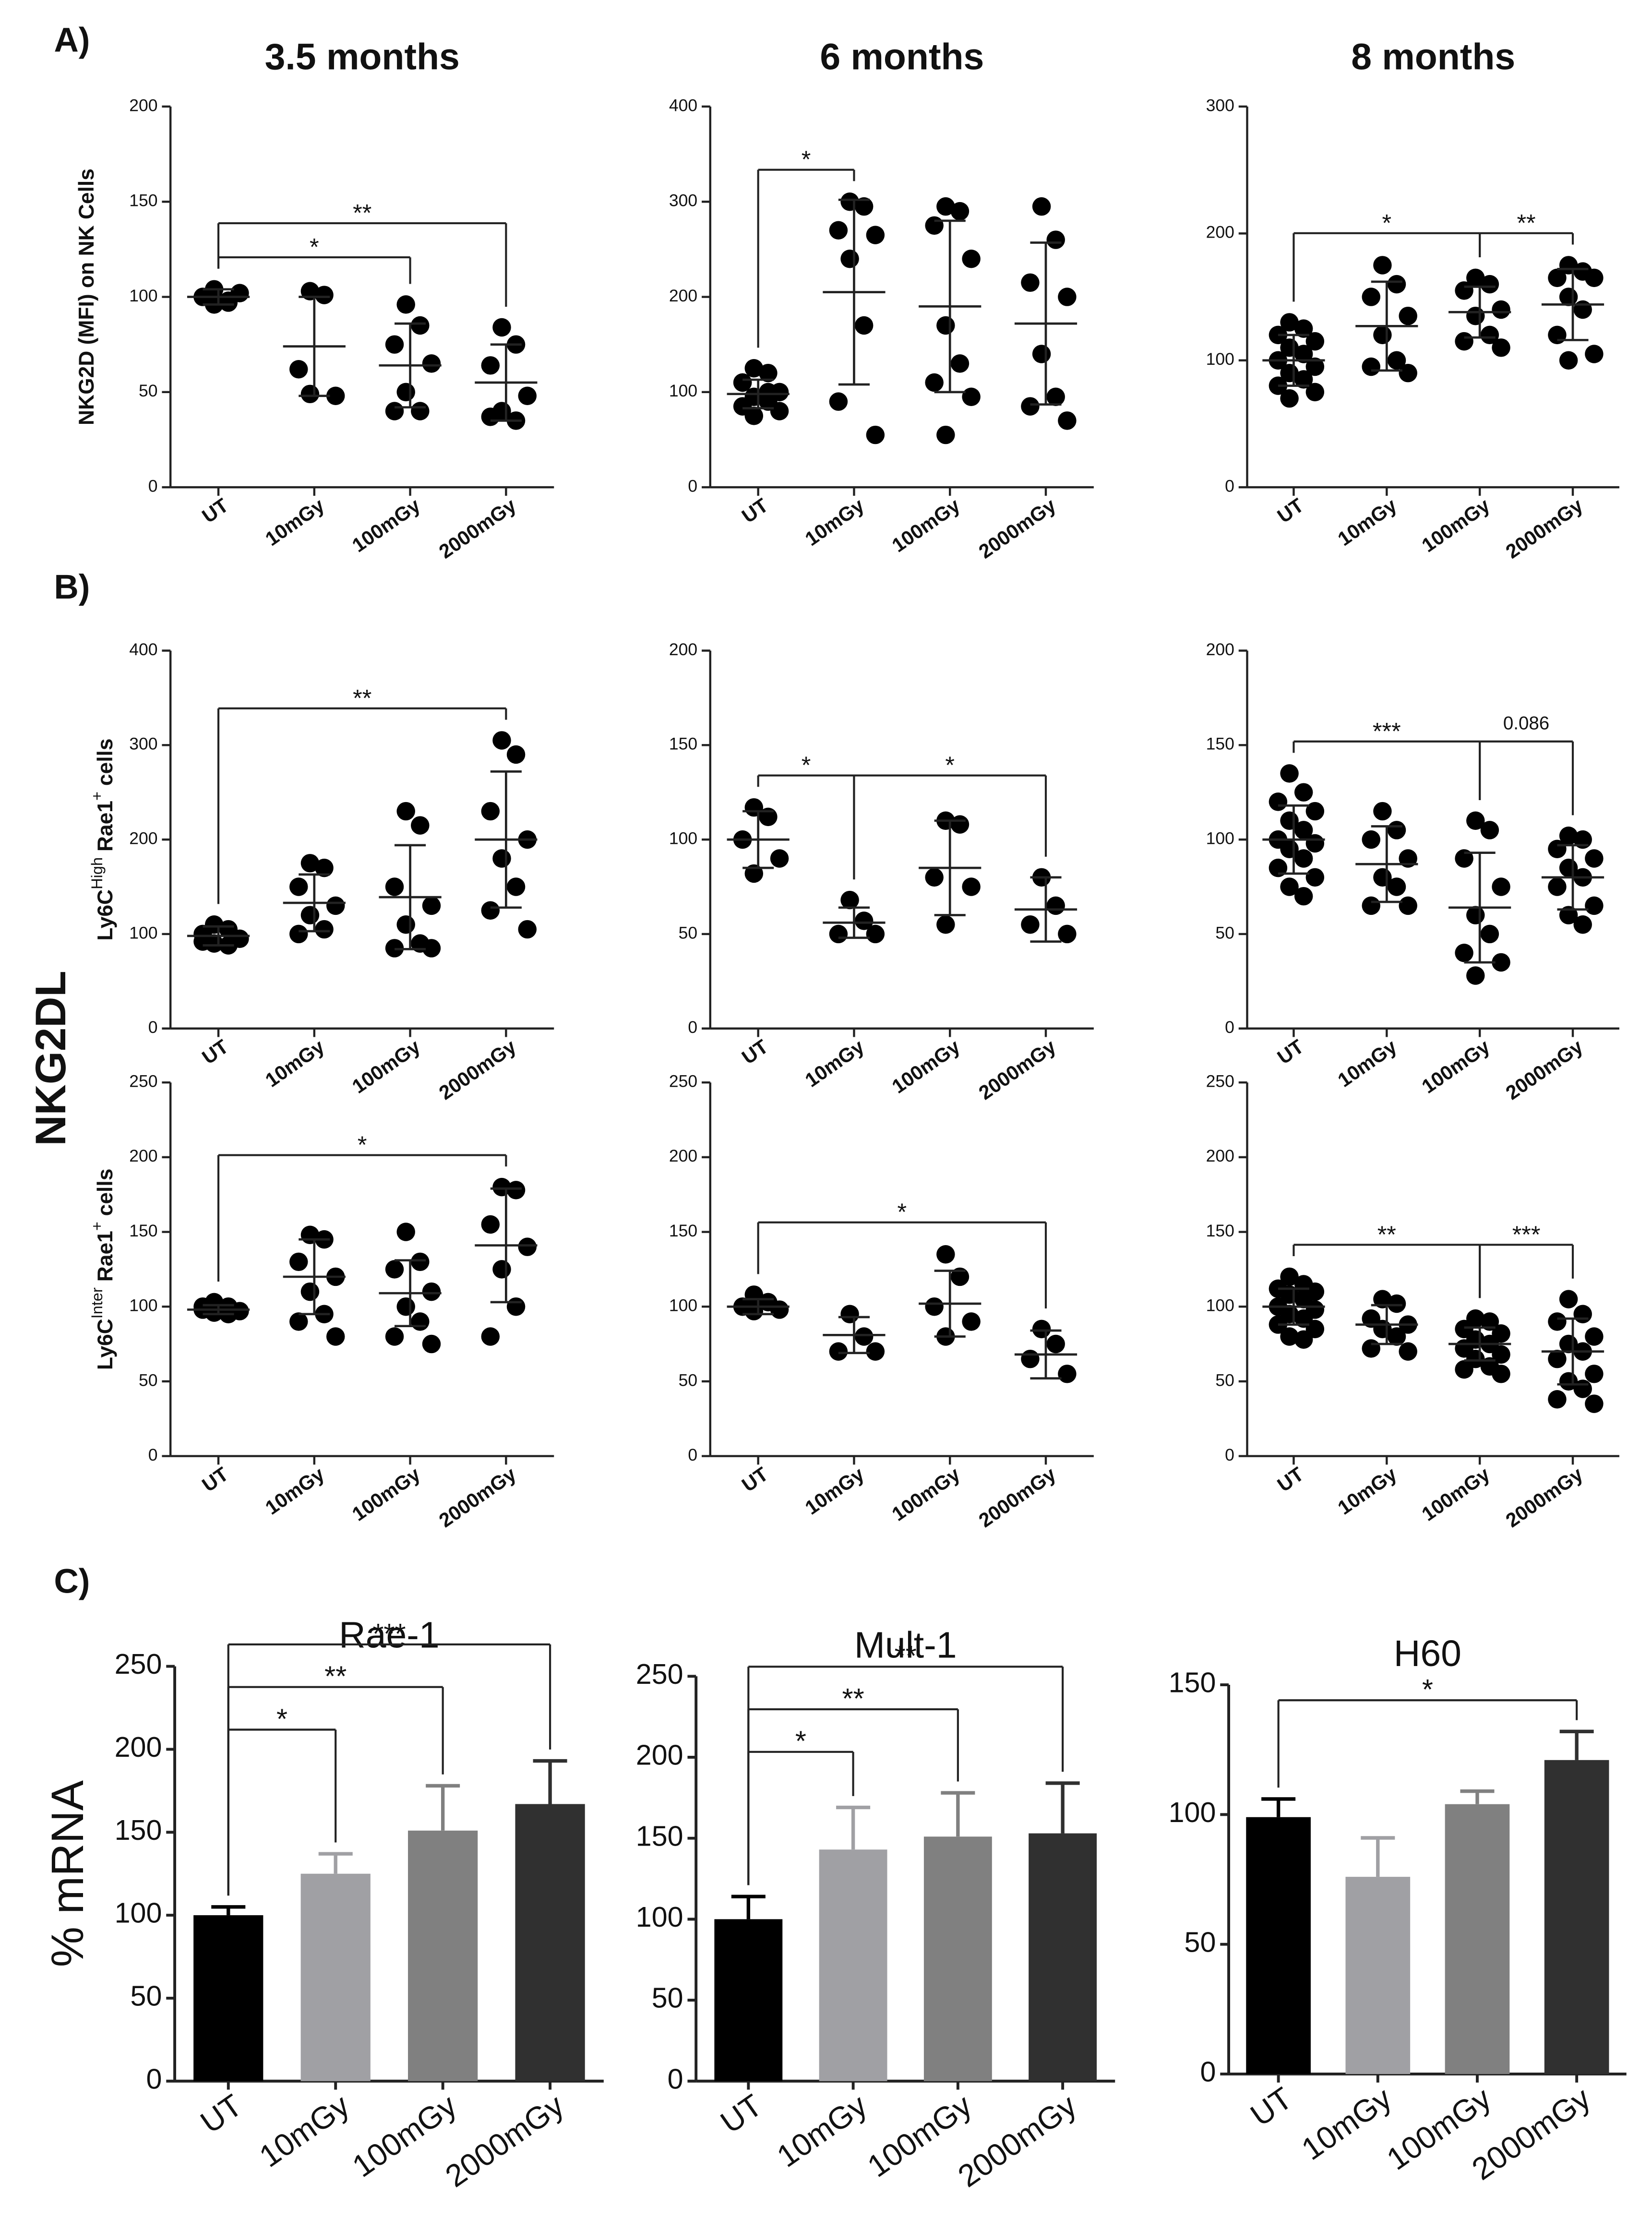  Describe the element at coordinates (105, 1192) in the screenshot. I see `y-axis-label-part: cells` at that location.